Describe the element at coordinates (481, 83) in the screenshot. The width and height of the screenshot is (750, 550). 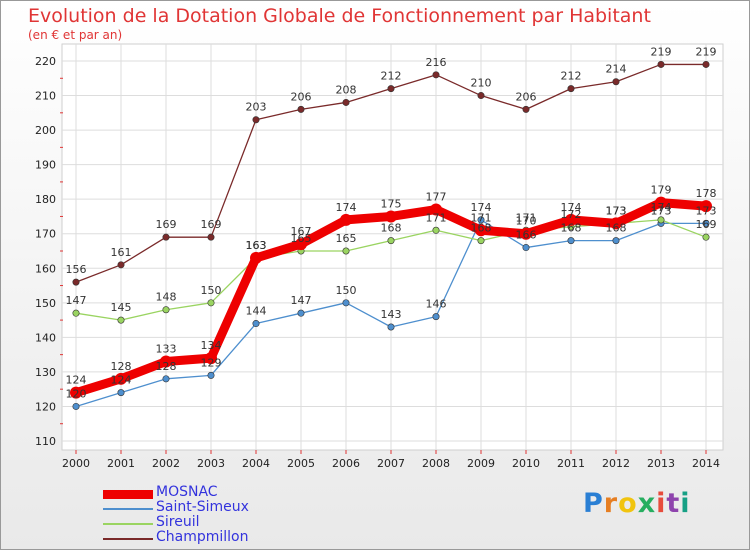
I see `data-label: 210` at that location.